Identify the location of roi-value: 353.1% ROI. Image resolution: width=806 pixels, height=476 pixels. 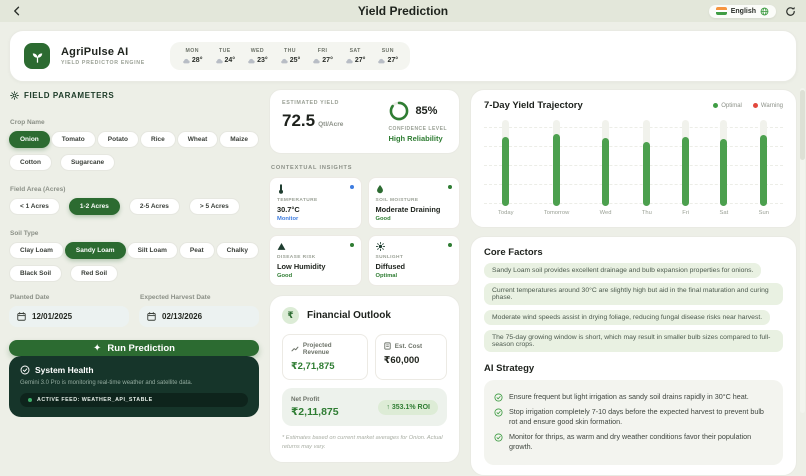
(410, 407).